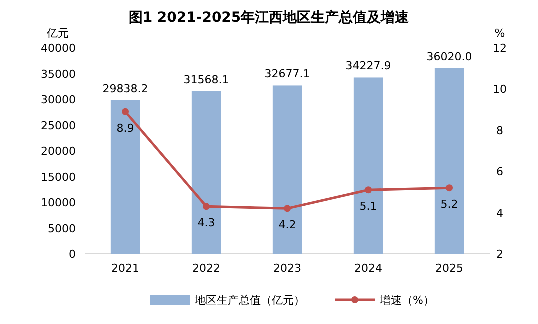 The image size is (538, 324). I want to click on data-label: 29838.2, so click(125, 89).